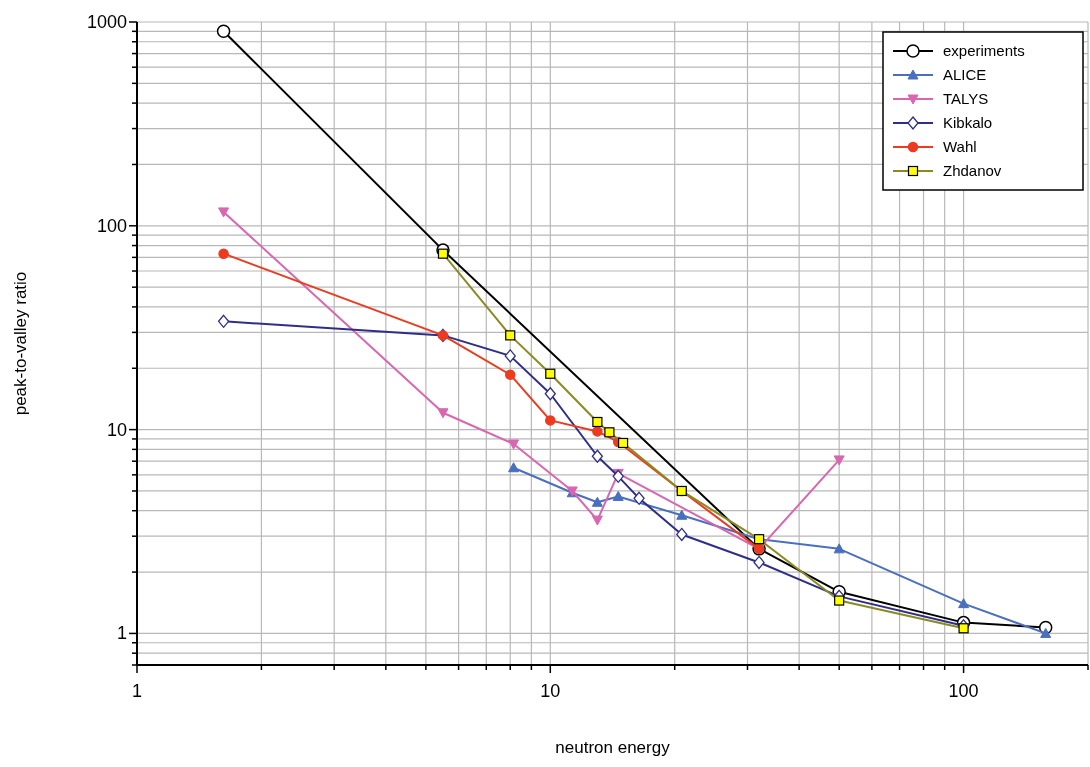 Image resolution: width=1090 pixels, height=767 pixels. Describe the element at coordinates (613, 747) in the screenshot. I see `x-axis-title: neutron energy` at that location.